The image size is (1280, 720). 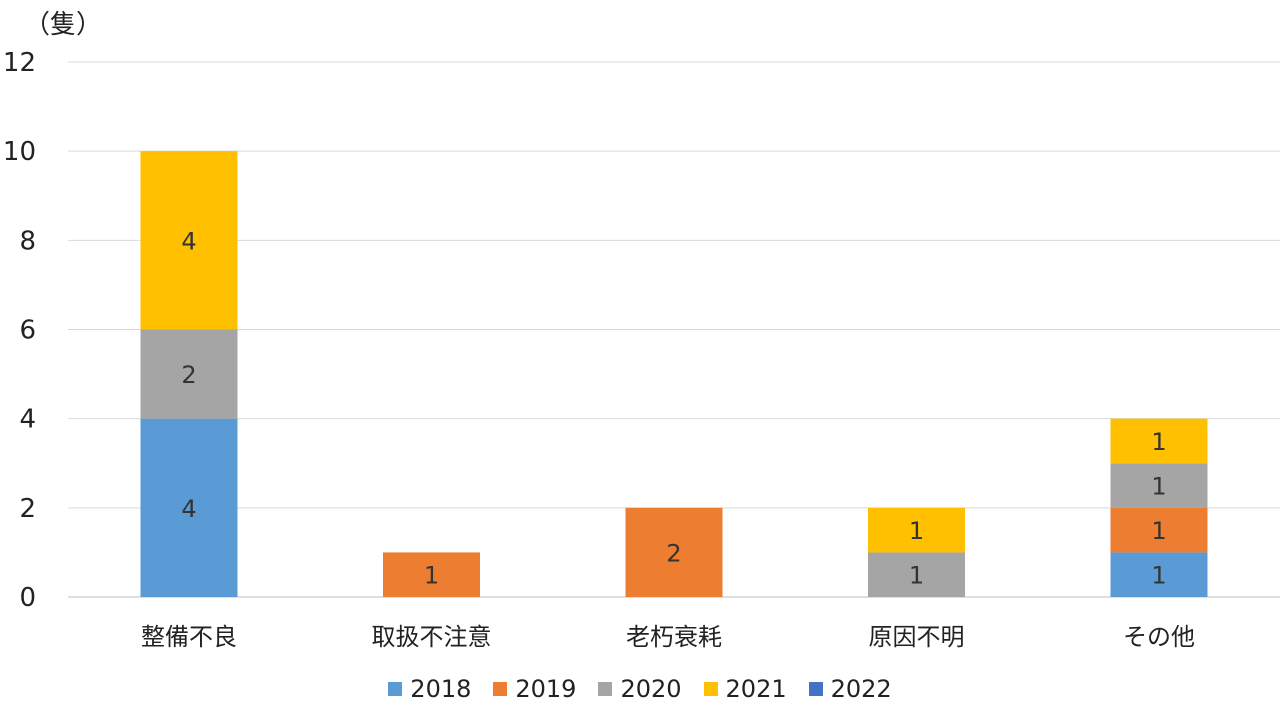 What do you see at coordinates (756, 689) in the screenshot?
I see `legend-label: 2021` at bounding box center [756, 689].